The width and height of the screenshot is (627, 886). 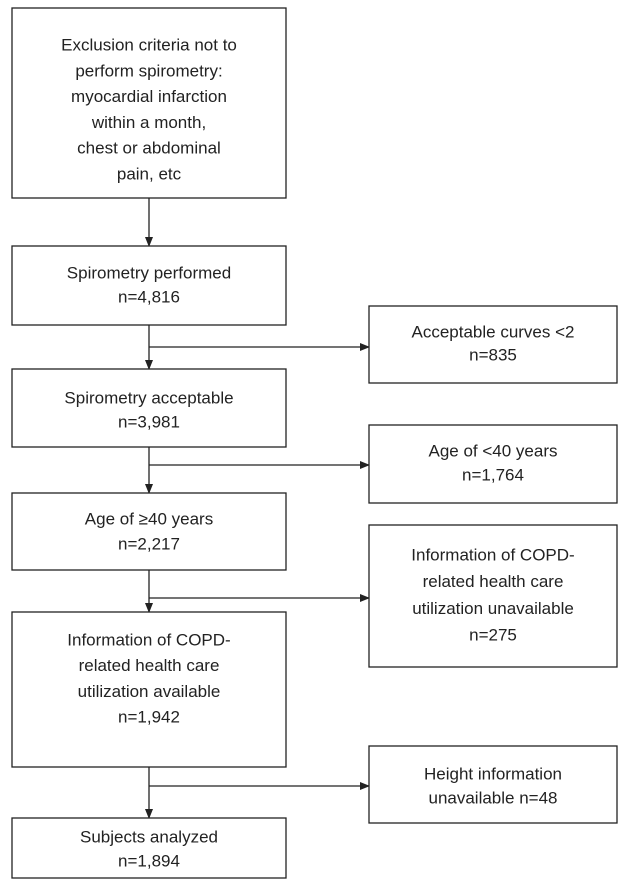 What do you see at coordinates (492, 450) in the screenshot?
I see `box-text: Age of <40 years` at bounding box center [492, 450].